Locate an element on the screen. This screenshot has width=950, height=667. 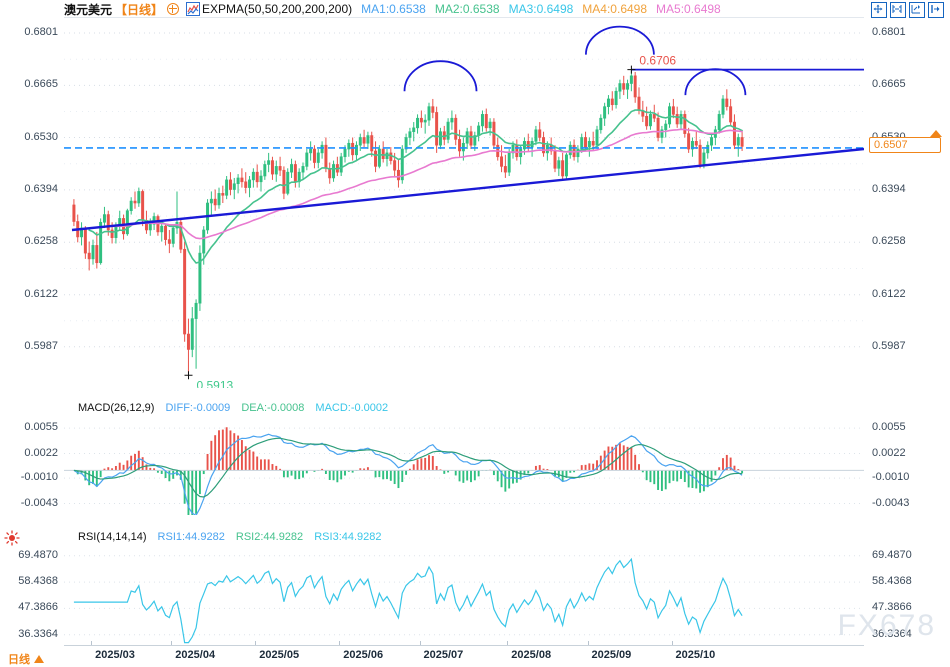
date-axis-rule is located at coordinates (464, 645).